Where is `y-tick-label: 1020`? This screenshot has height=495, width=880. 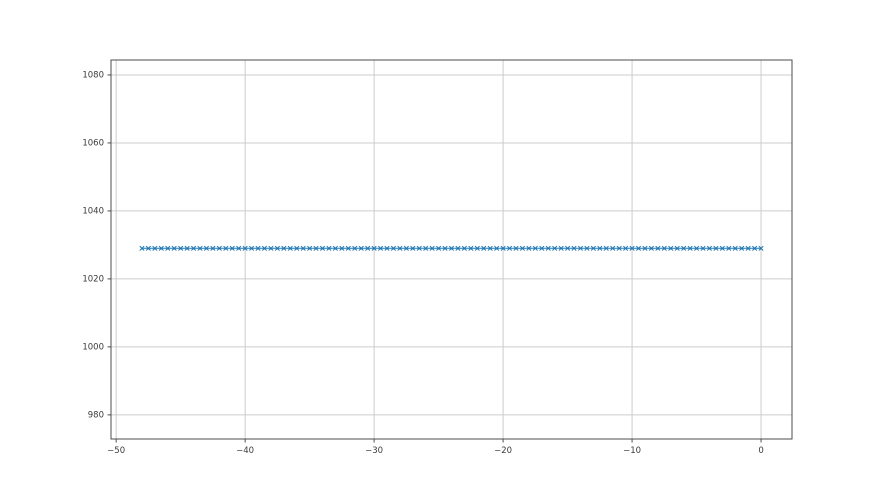 y-tick-label: 1020 is located at coordinates (93, 280).